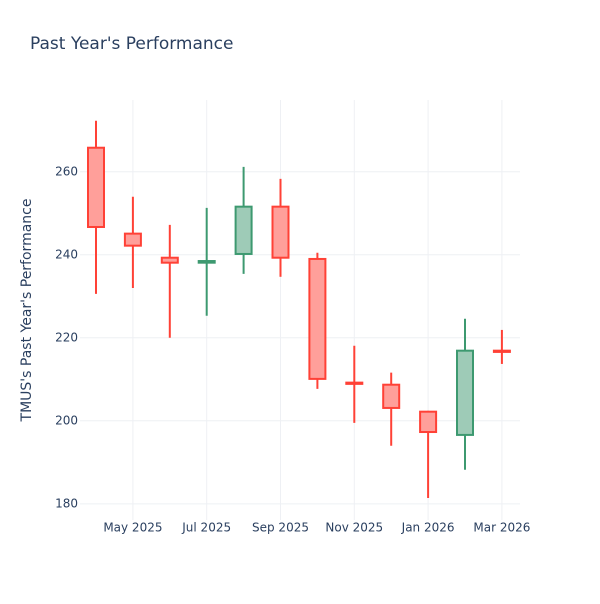 This screenshot has width=600, height=604. I want to click on x-tick-label: May 2025, so click(132, 528).